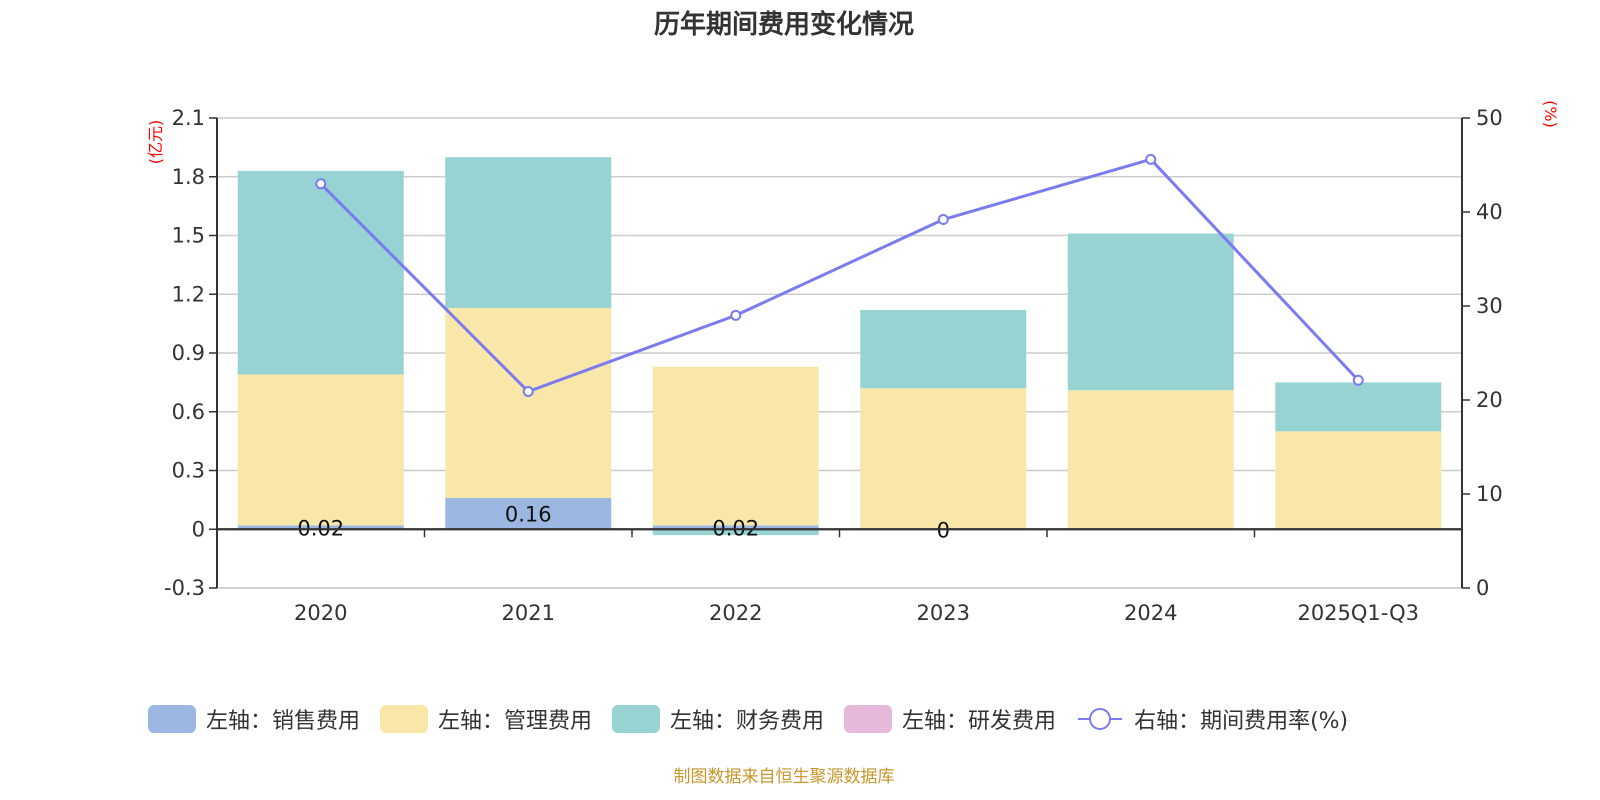 Image resolution: width=1600 pixels, height=800 pixels. Describe the element at coordinates (404, 719) in the screenshot. I see `admin-swatch-icon` at that location.